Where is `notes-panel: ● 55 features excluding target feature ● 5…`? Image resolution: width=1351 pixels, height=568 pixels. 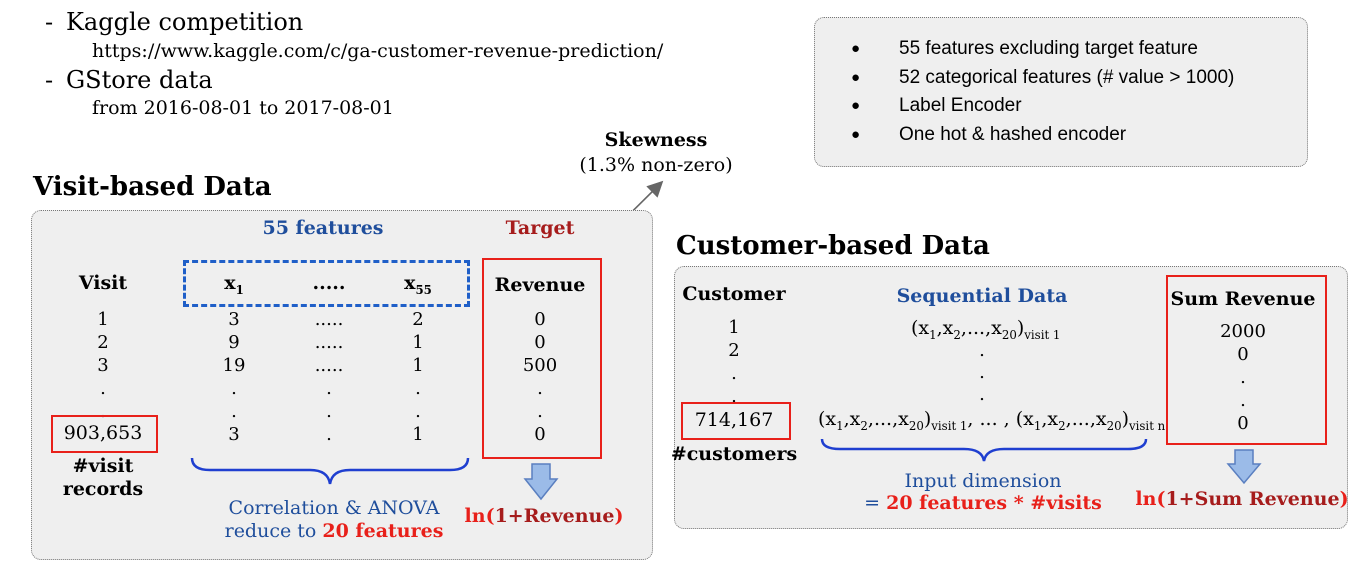
notes-panel: ● 55 features excluding target feature ● 5… is located at coordinates (1061, 92).